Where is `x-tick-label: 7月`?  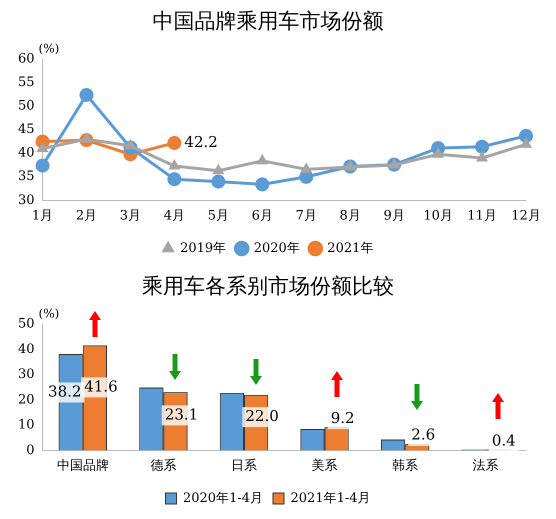
x-tick-label: 7月 is located at coordinates (306, 216).